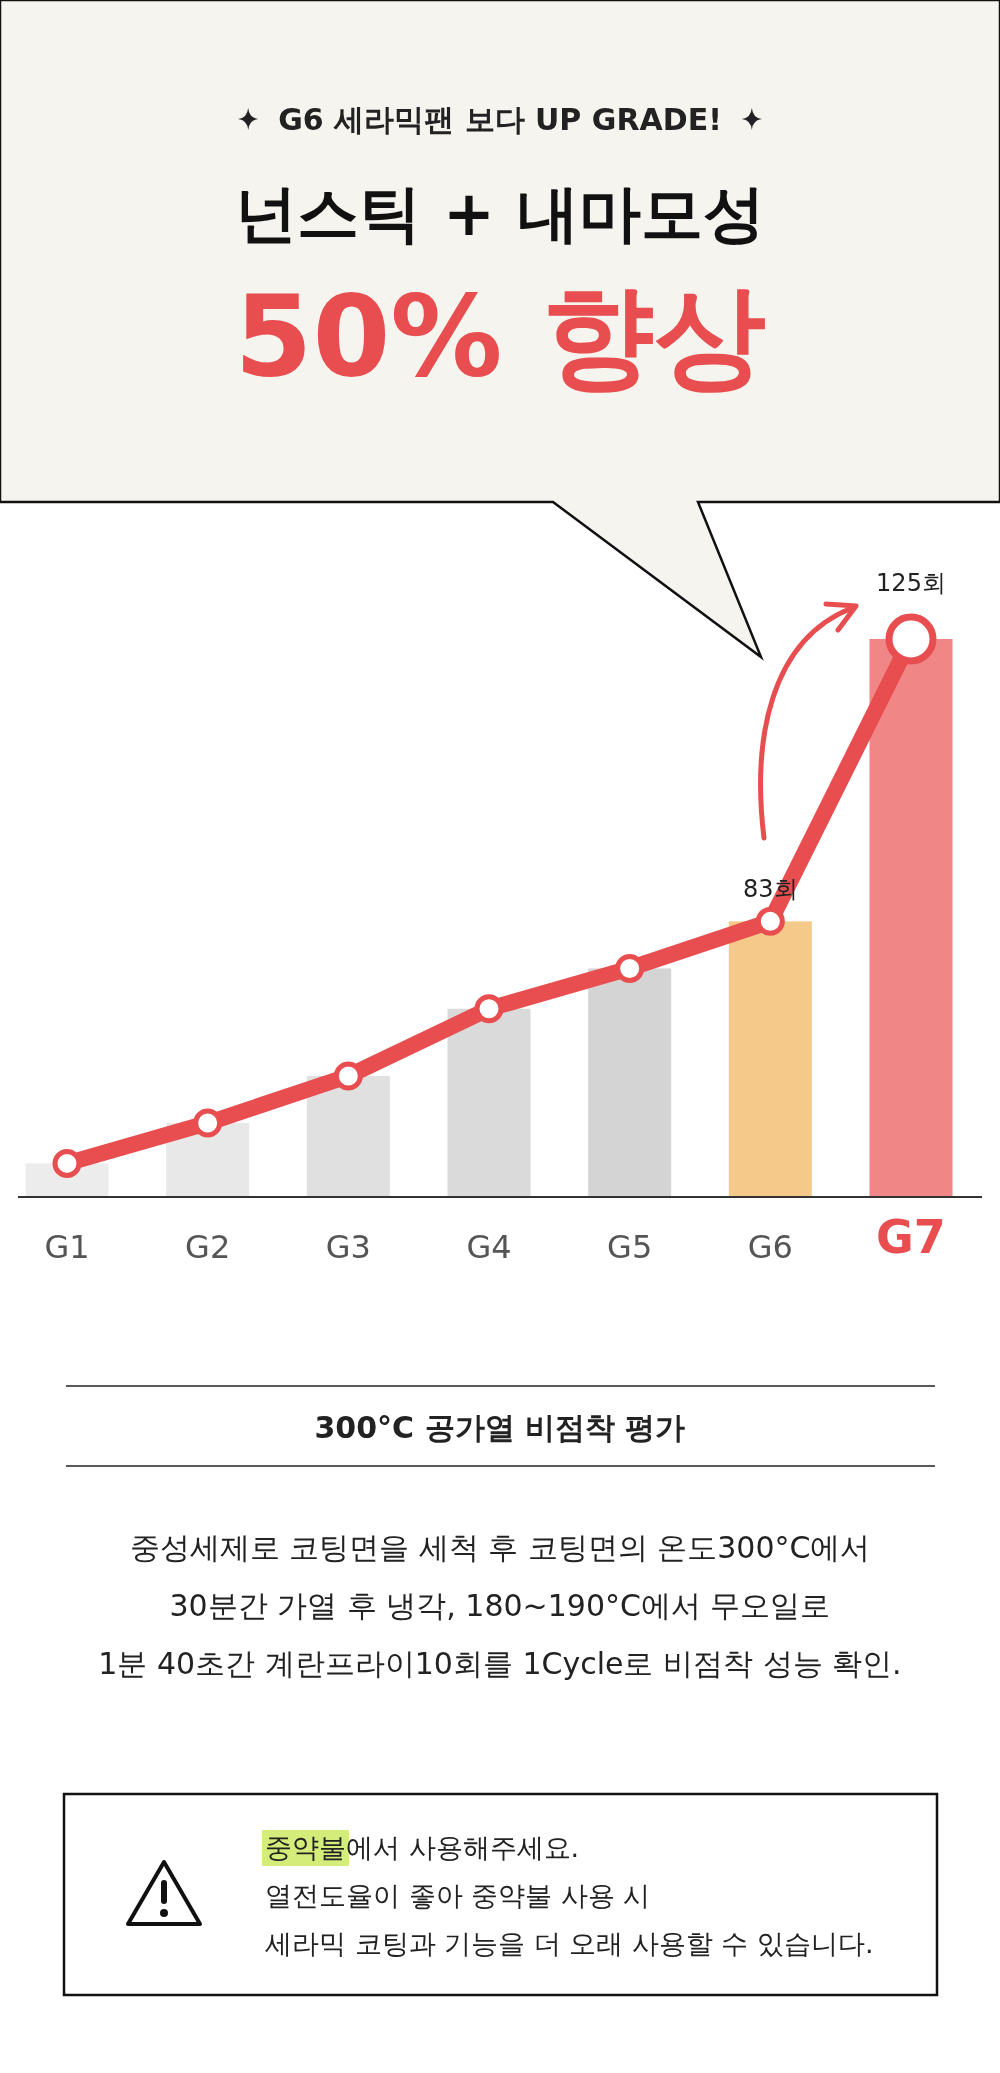  Describe the element at coordinates (500, 1427) in the screenshot. I see `text: 300°C 공가열 비점착 평가` at that location.